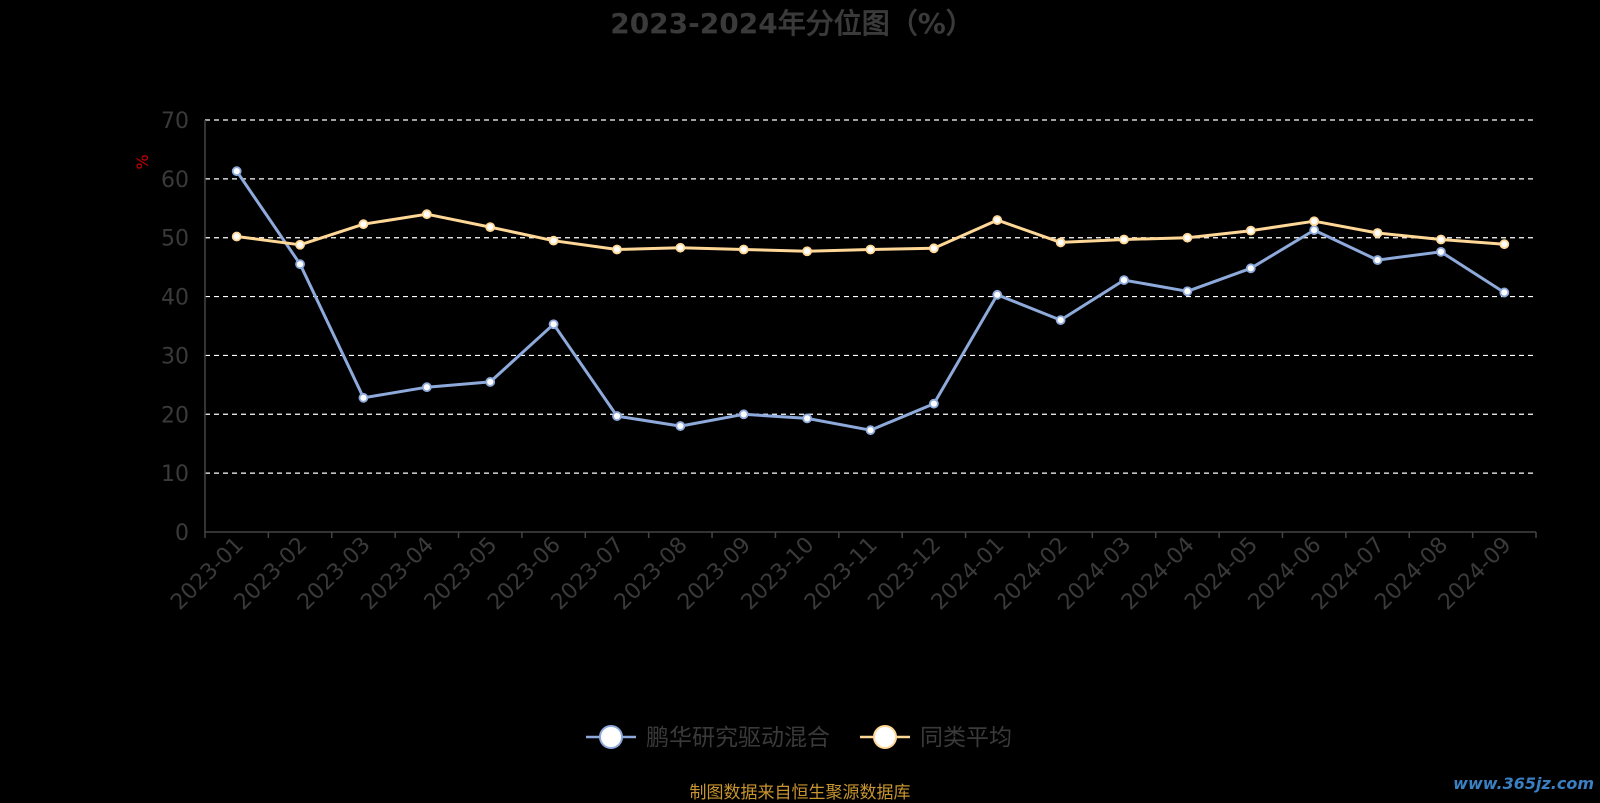 The height and width of the screenshot is (803, 1600). I want to click on y-tick-label: 10, so click(175, 474).